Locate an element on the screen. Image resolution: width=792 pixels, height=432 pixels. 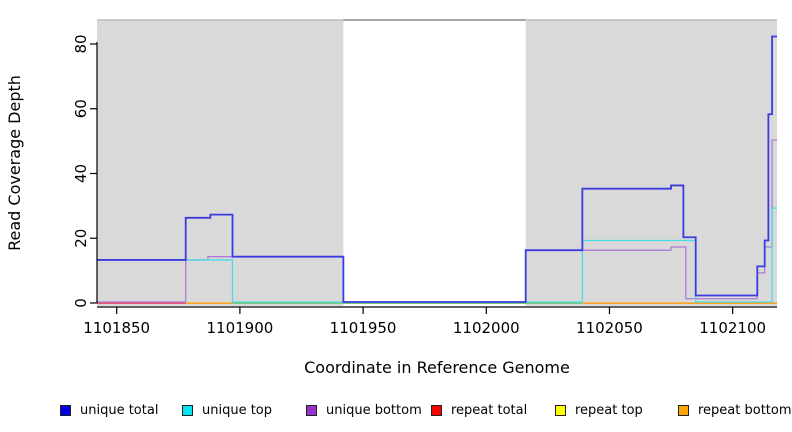
legend-item-repeat-top: repeat top is located at coordinates (599, 410).